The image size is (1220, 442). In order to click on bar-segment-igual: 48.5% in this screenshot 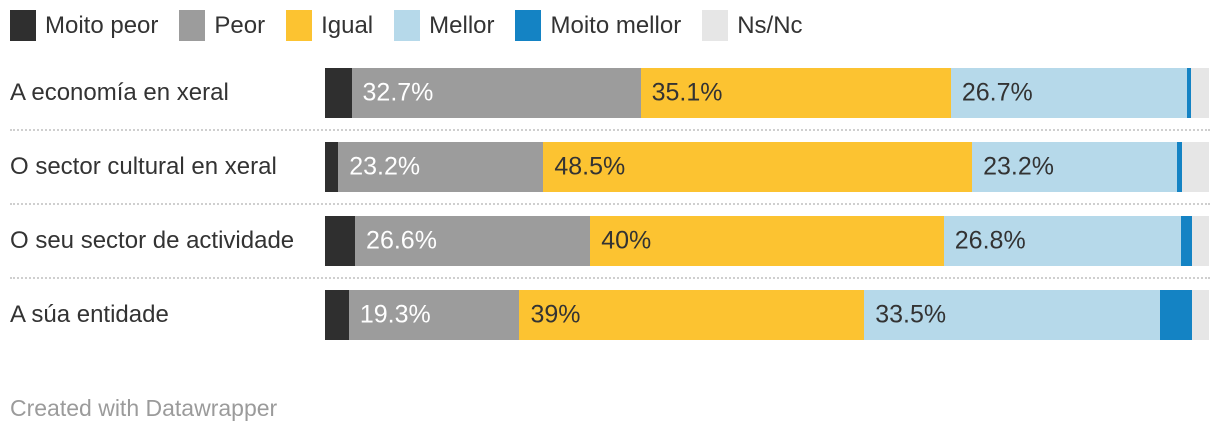, I will do `click(758, 167)`.